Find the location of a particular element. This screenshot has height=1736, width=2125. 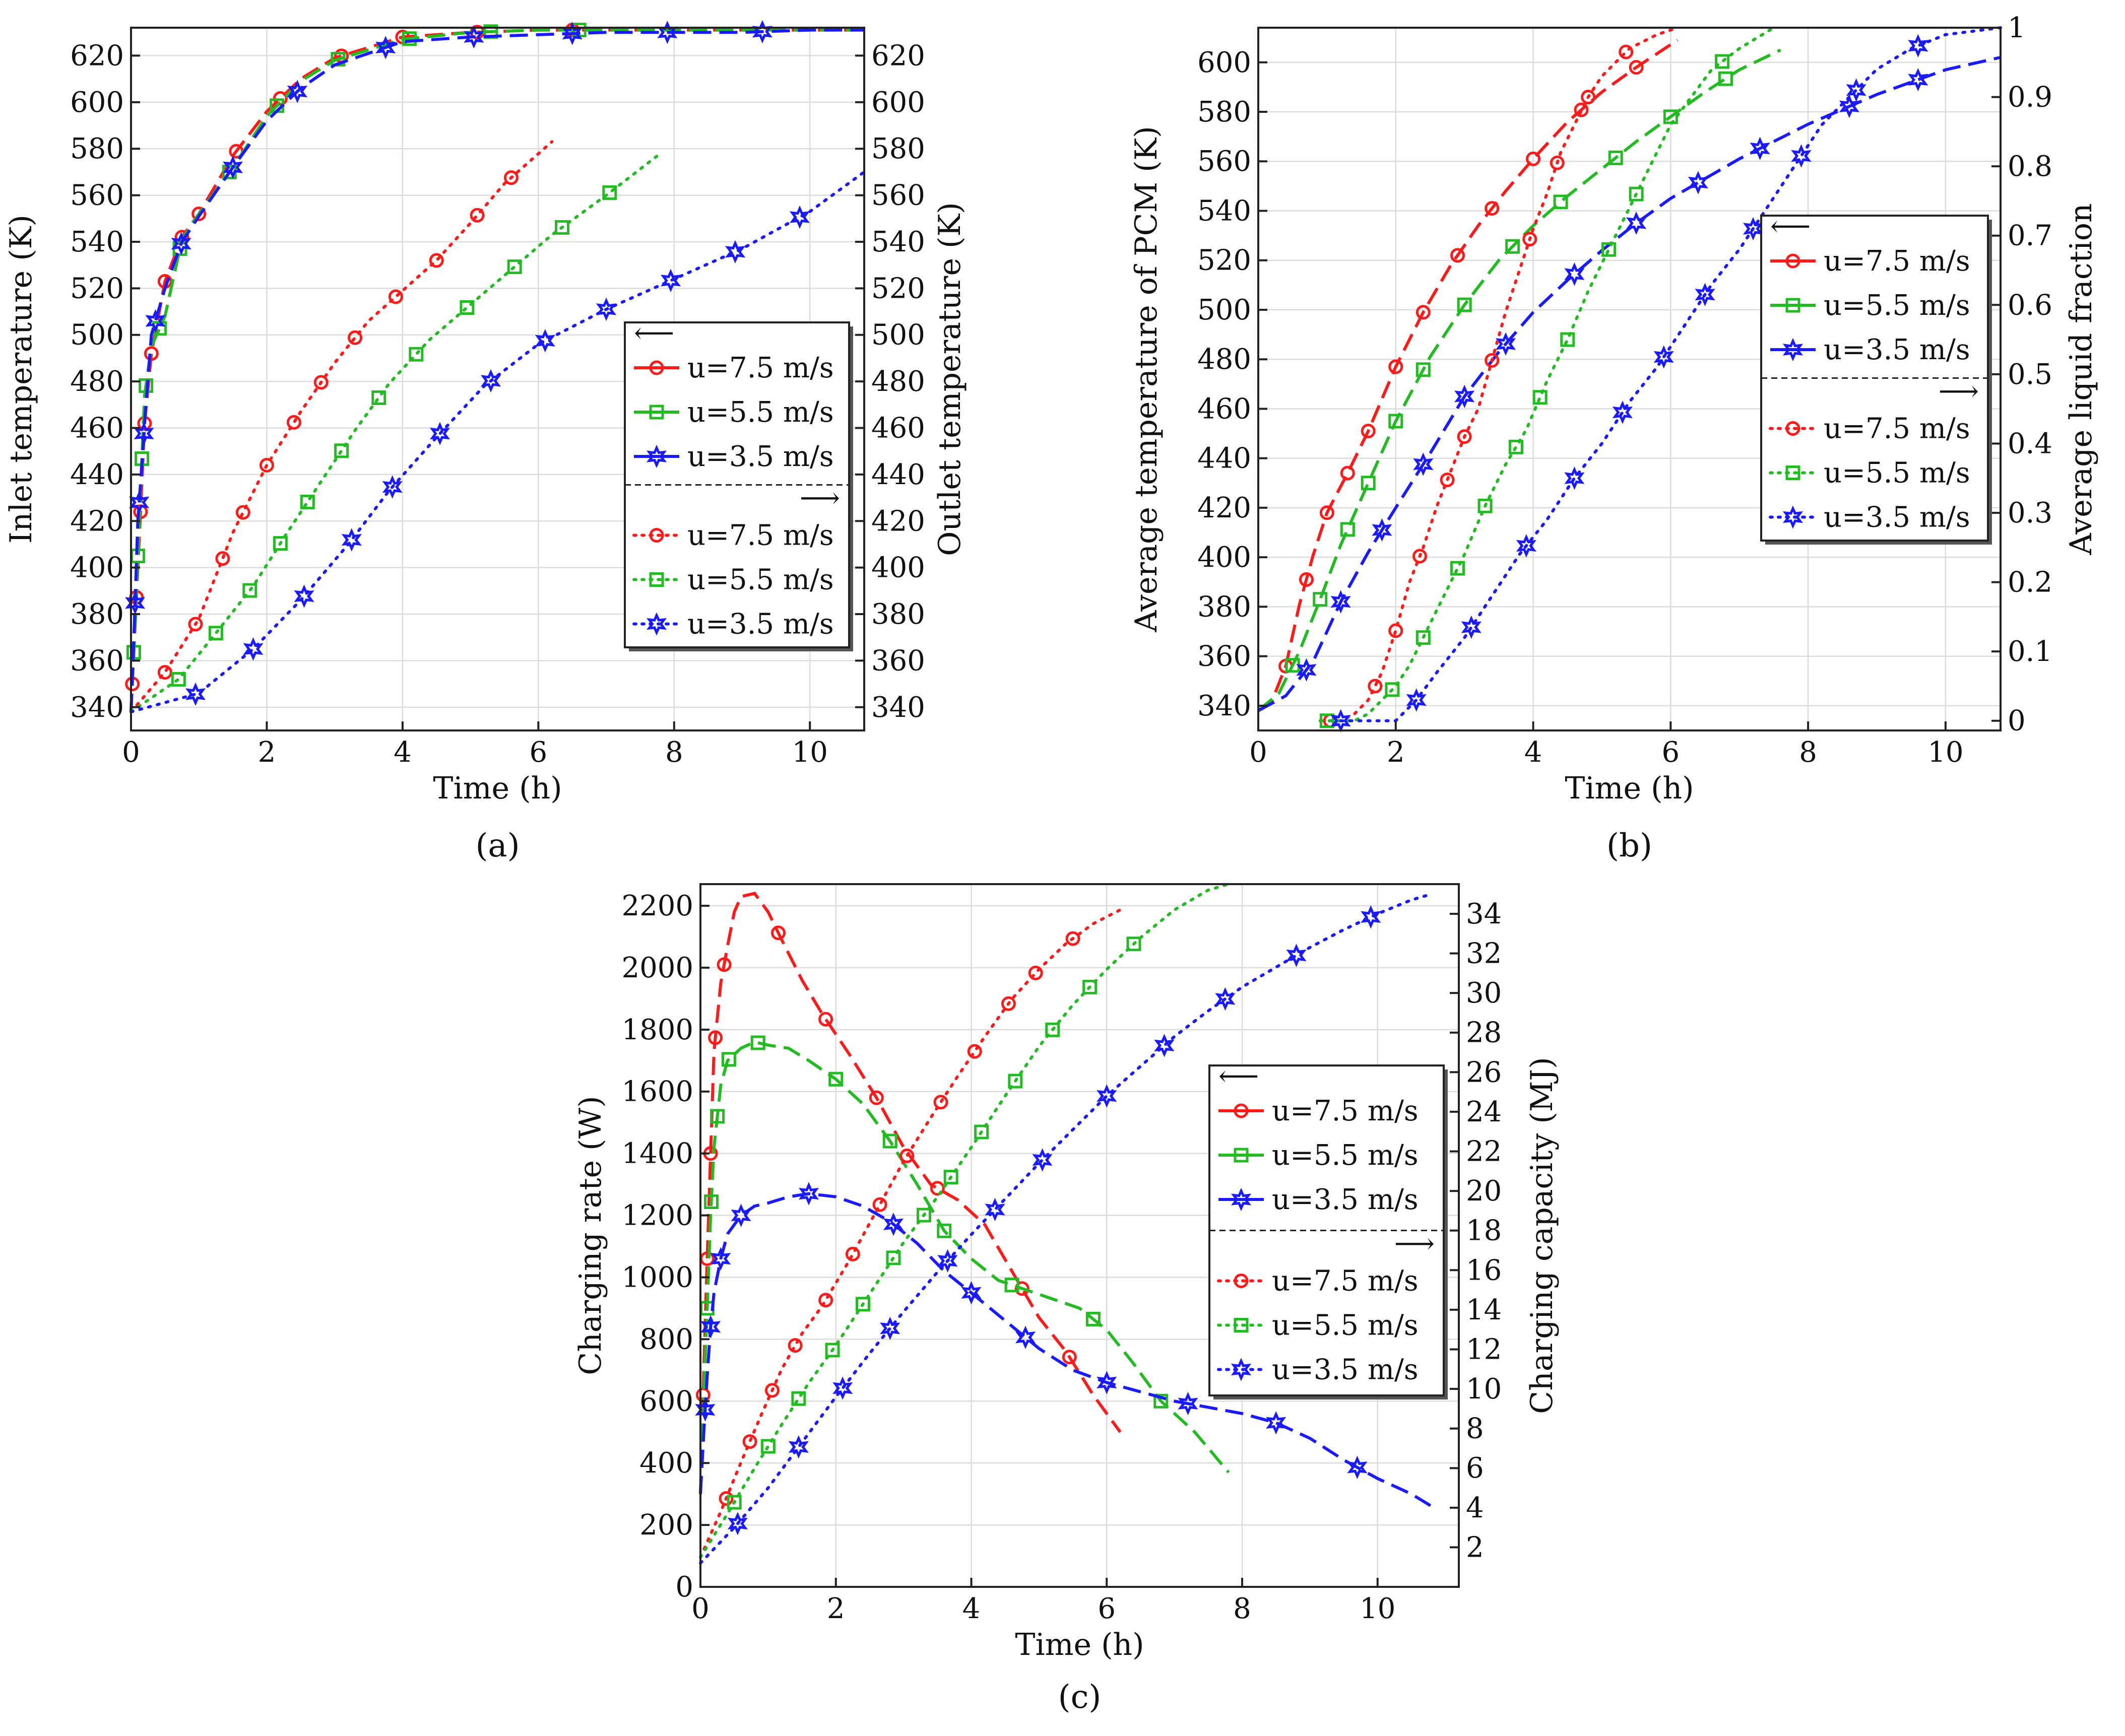

y-tick-label: 360 is located at coordinates (1224, 657).